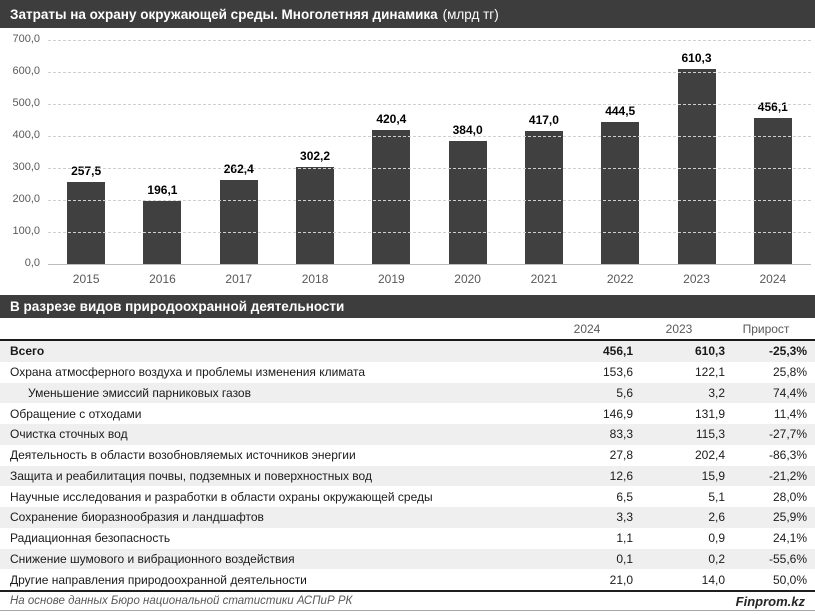 The width and height of the screenshot is (815, 615). What do you see at coordinates (624, 517) in the screenshot?
I see `value-2024: 3,3` at bounding box center [624, 517].